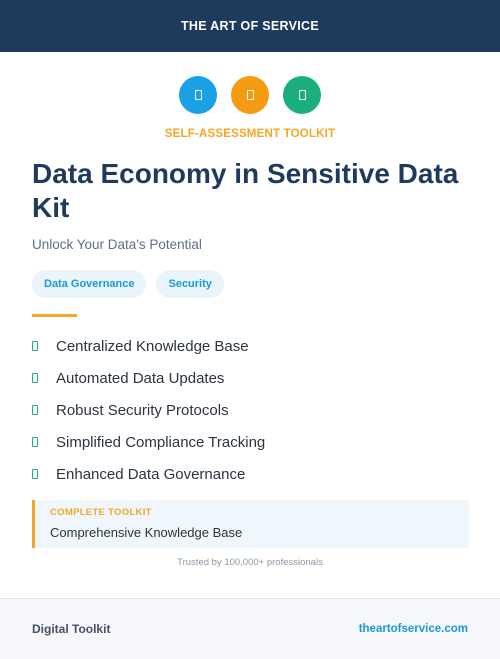 This screenshot has width=500, height=659. Describe the element at coordinates (71, 629) in the screenshot. I see `footer-brand: Digital Toolkit` at that location.